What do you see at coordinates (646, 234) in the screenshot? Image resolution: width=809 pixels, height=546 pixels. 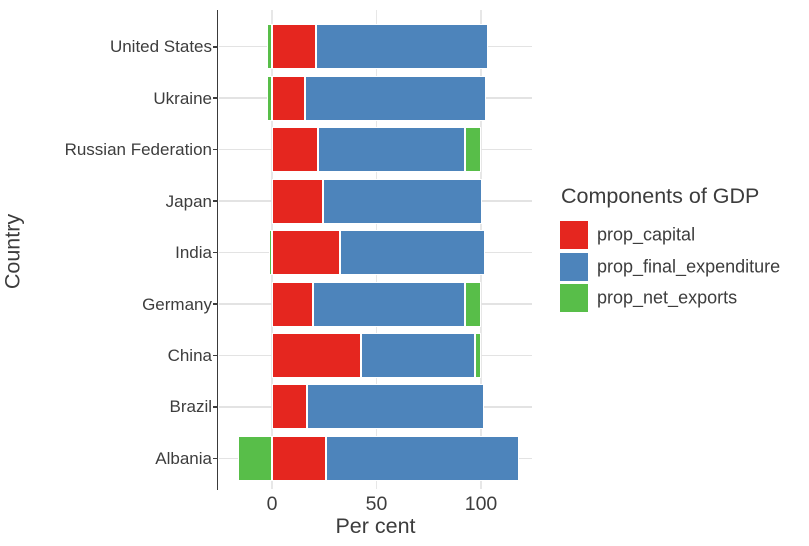 I see `legend-label: prop_capital` at bounding box center [646, 234].